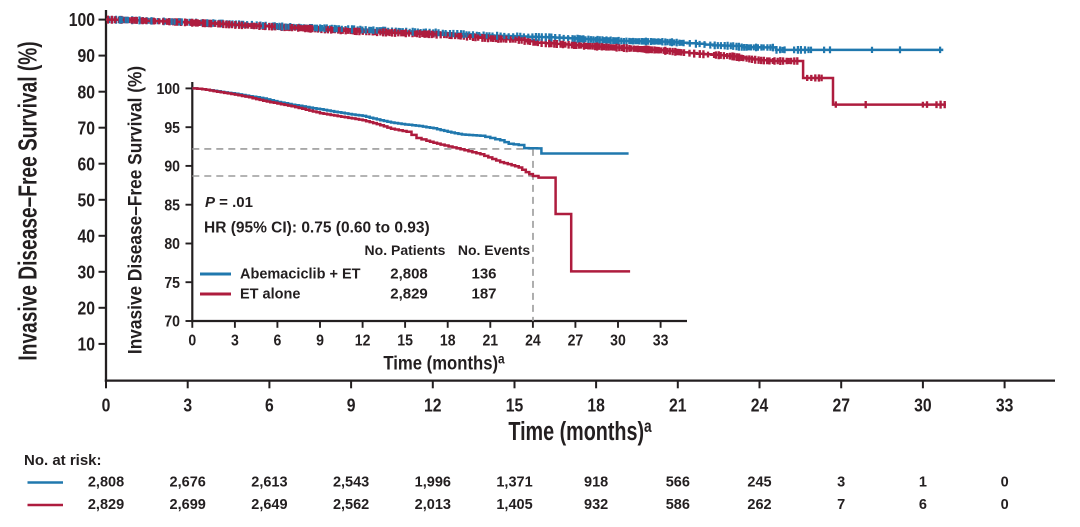 The width and height of the screenshot is (1080, 527). I want to click on svg-text: 2,562, so click(351, 505).